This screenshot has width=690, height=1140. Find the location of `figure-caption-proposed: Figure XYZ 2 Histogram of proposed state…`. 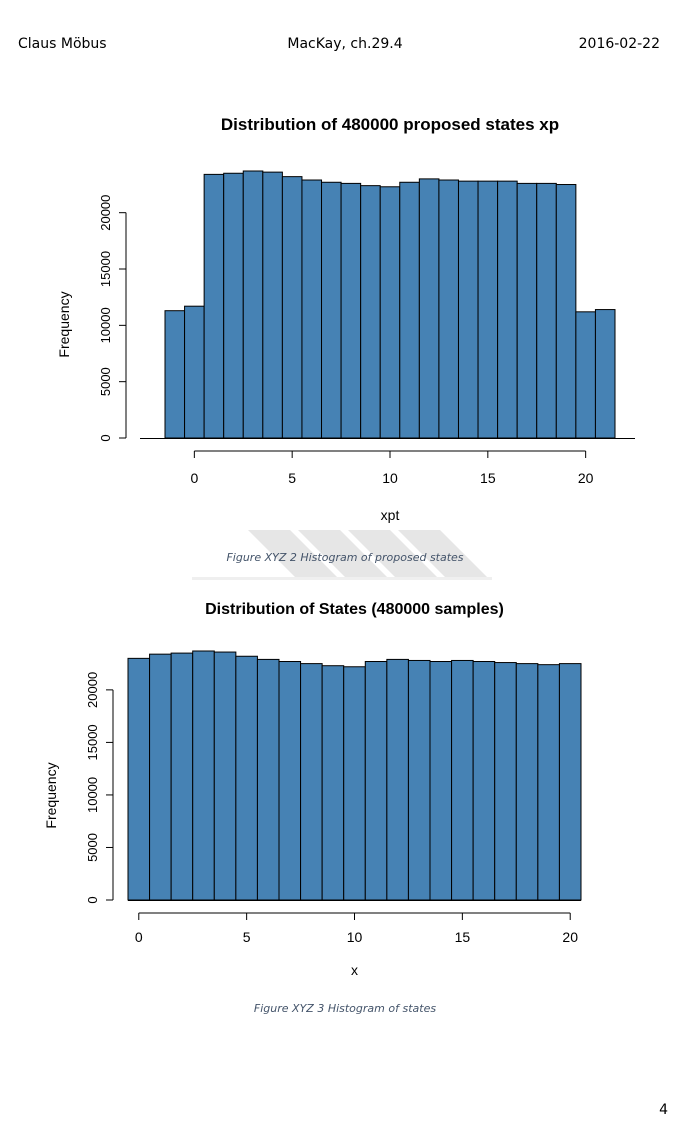

figure-caption-proposed: Figure XYZ 2 Histogram of proposed state… is located at coordinates (345, 557).